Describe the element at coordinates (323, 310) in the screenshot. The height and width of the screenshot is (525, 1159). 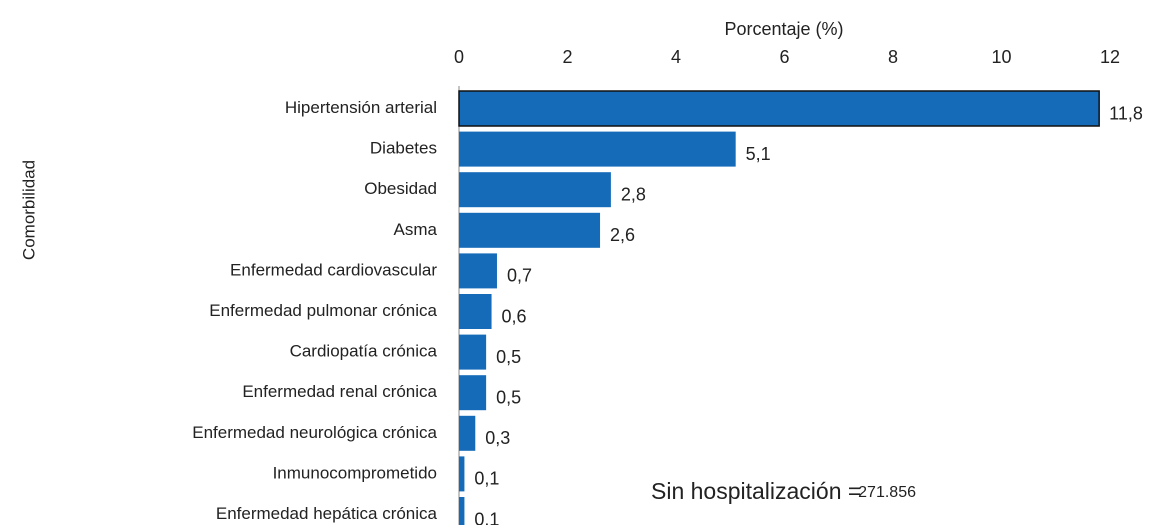
I see `y-tick-label: Enfermedad pulmonar crónica` at that location.